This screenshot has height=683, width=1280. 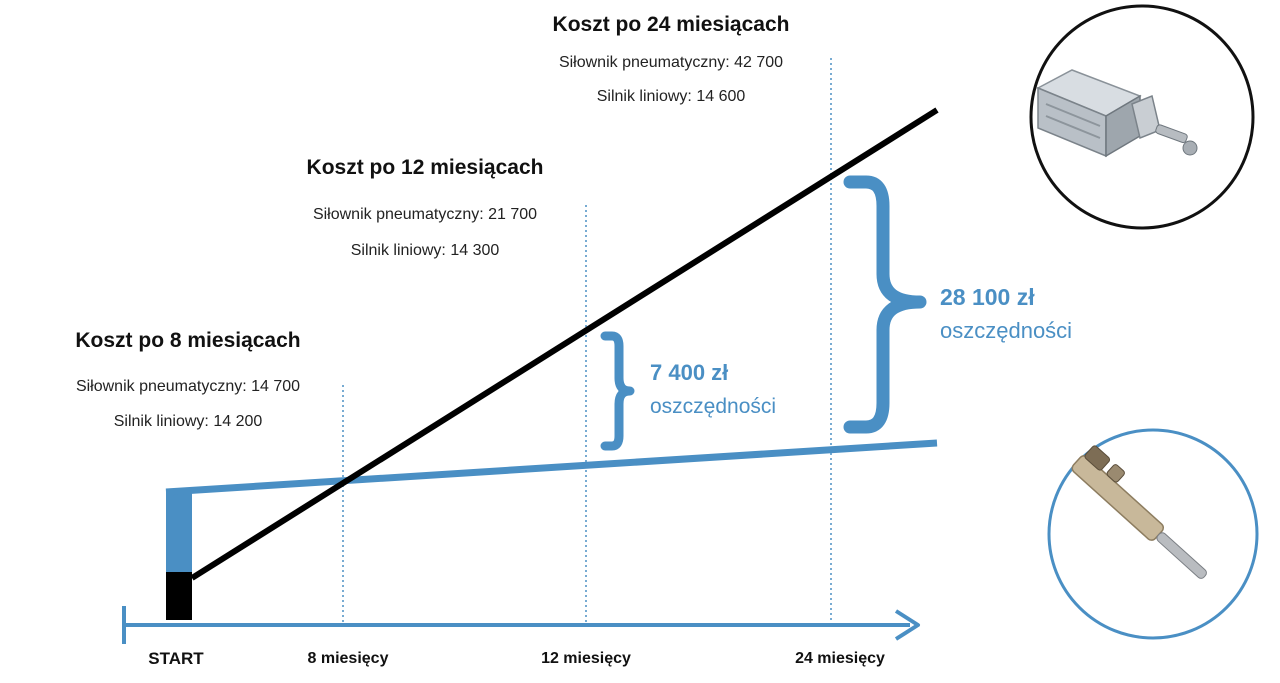 I want to click on checkpoint-24-pneumatic: Siłownik pneumatyczny: 42 700, so click(x=671, y=62).